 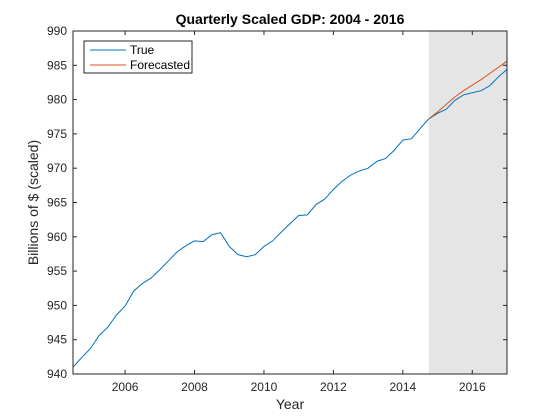 I want to click on legend-label-true: True, so click(x=142, y=50).